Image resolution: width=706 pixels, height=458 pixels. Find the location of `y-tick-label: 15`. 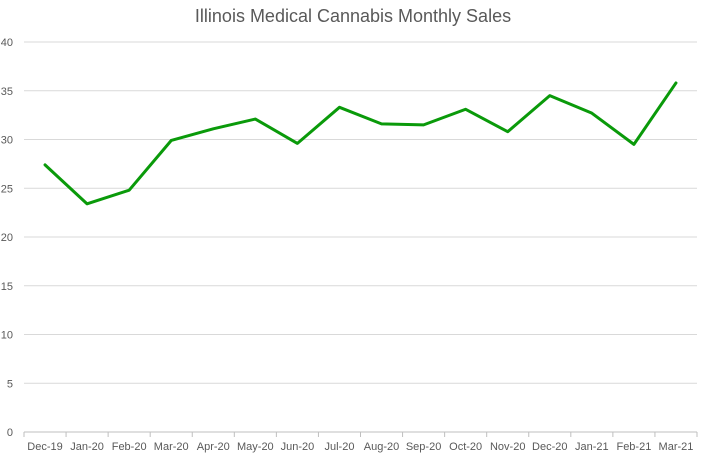

y-tick-label: 15 is located at coordinates (7, 287).